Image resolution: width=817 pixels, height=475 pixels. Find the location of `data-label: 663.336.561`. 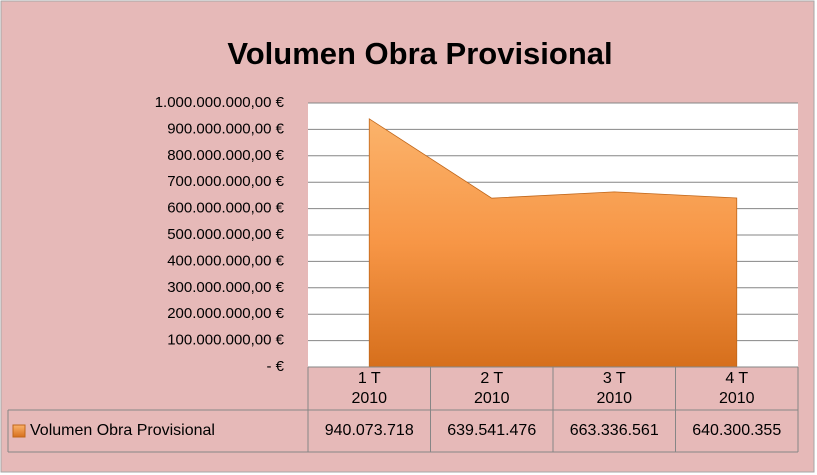

data-label: 663.336.561 is located at coordinates (614, 430).